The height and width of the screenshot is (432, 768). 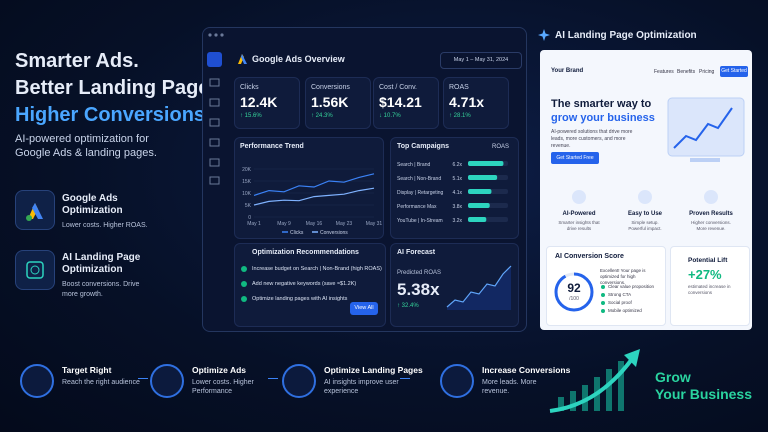 What do you see at coordinates (501, 147) in the screenshot?
I see `campaigns-header: ROAS` at bounding box center [501, 147].